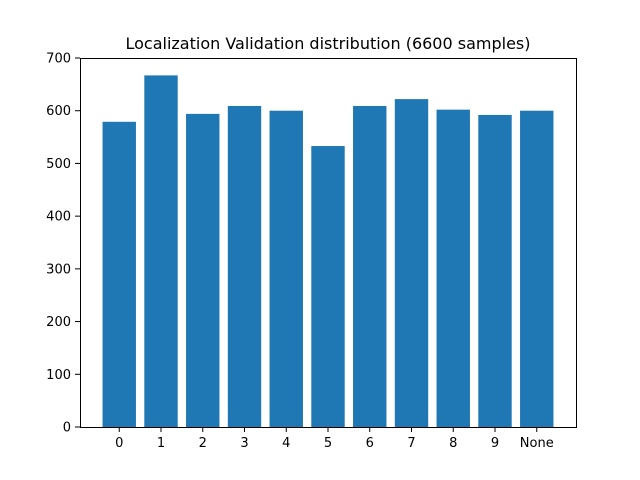  I want to click on bar-none, so click(537, 268).